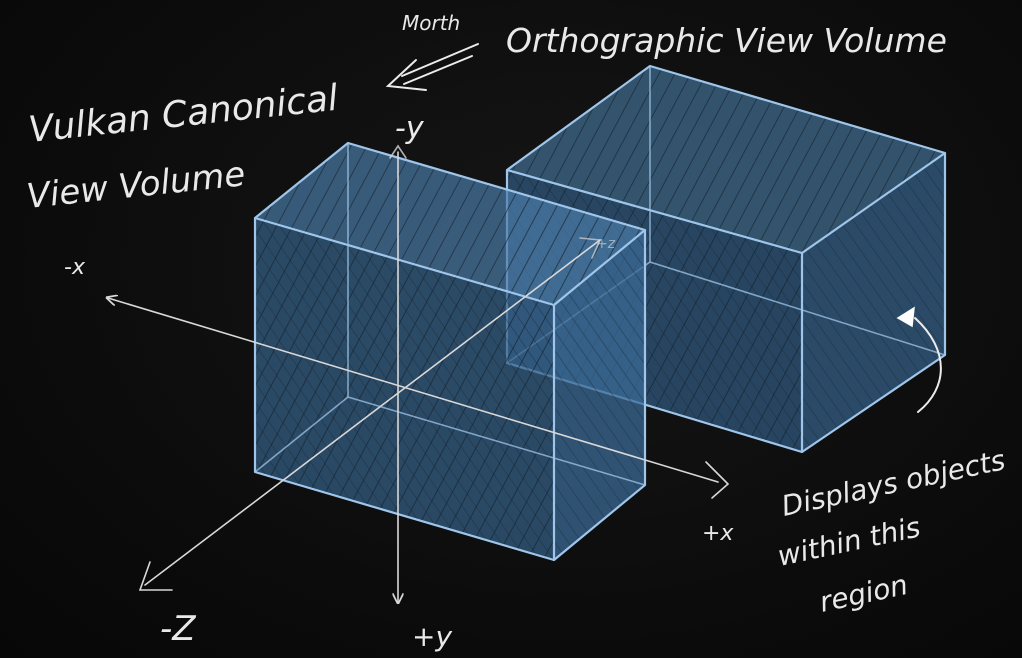 This screenshot has width=1022, height=658. Describe the element at coordinates (432, 636) in the screenshot. I see `axis-label-pos-y: +y` at that location.